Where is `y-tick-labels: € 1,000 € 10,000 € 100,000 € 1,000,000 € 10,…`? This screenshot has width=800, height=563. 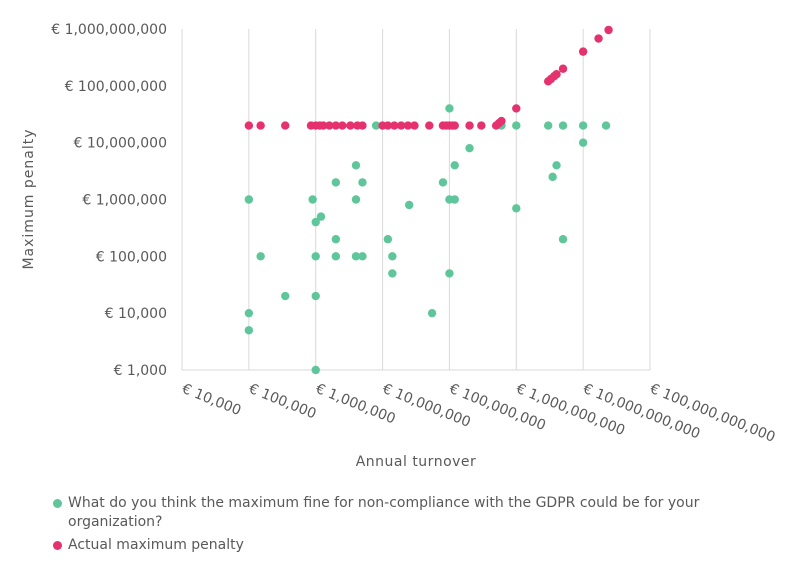 y-tick-labels: € 1,000 € 10,000 € 100,000 € 1,000,000 € 10,… is located at coordinates (109, 200).